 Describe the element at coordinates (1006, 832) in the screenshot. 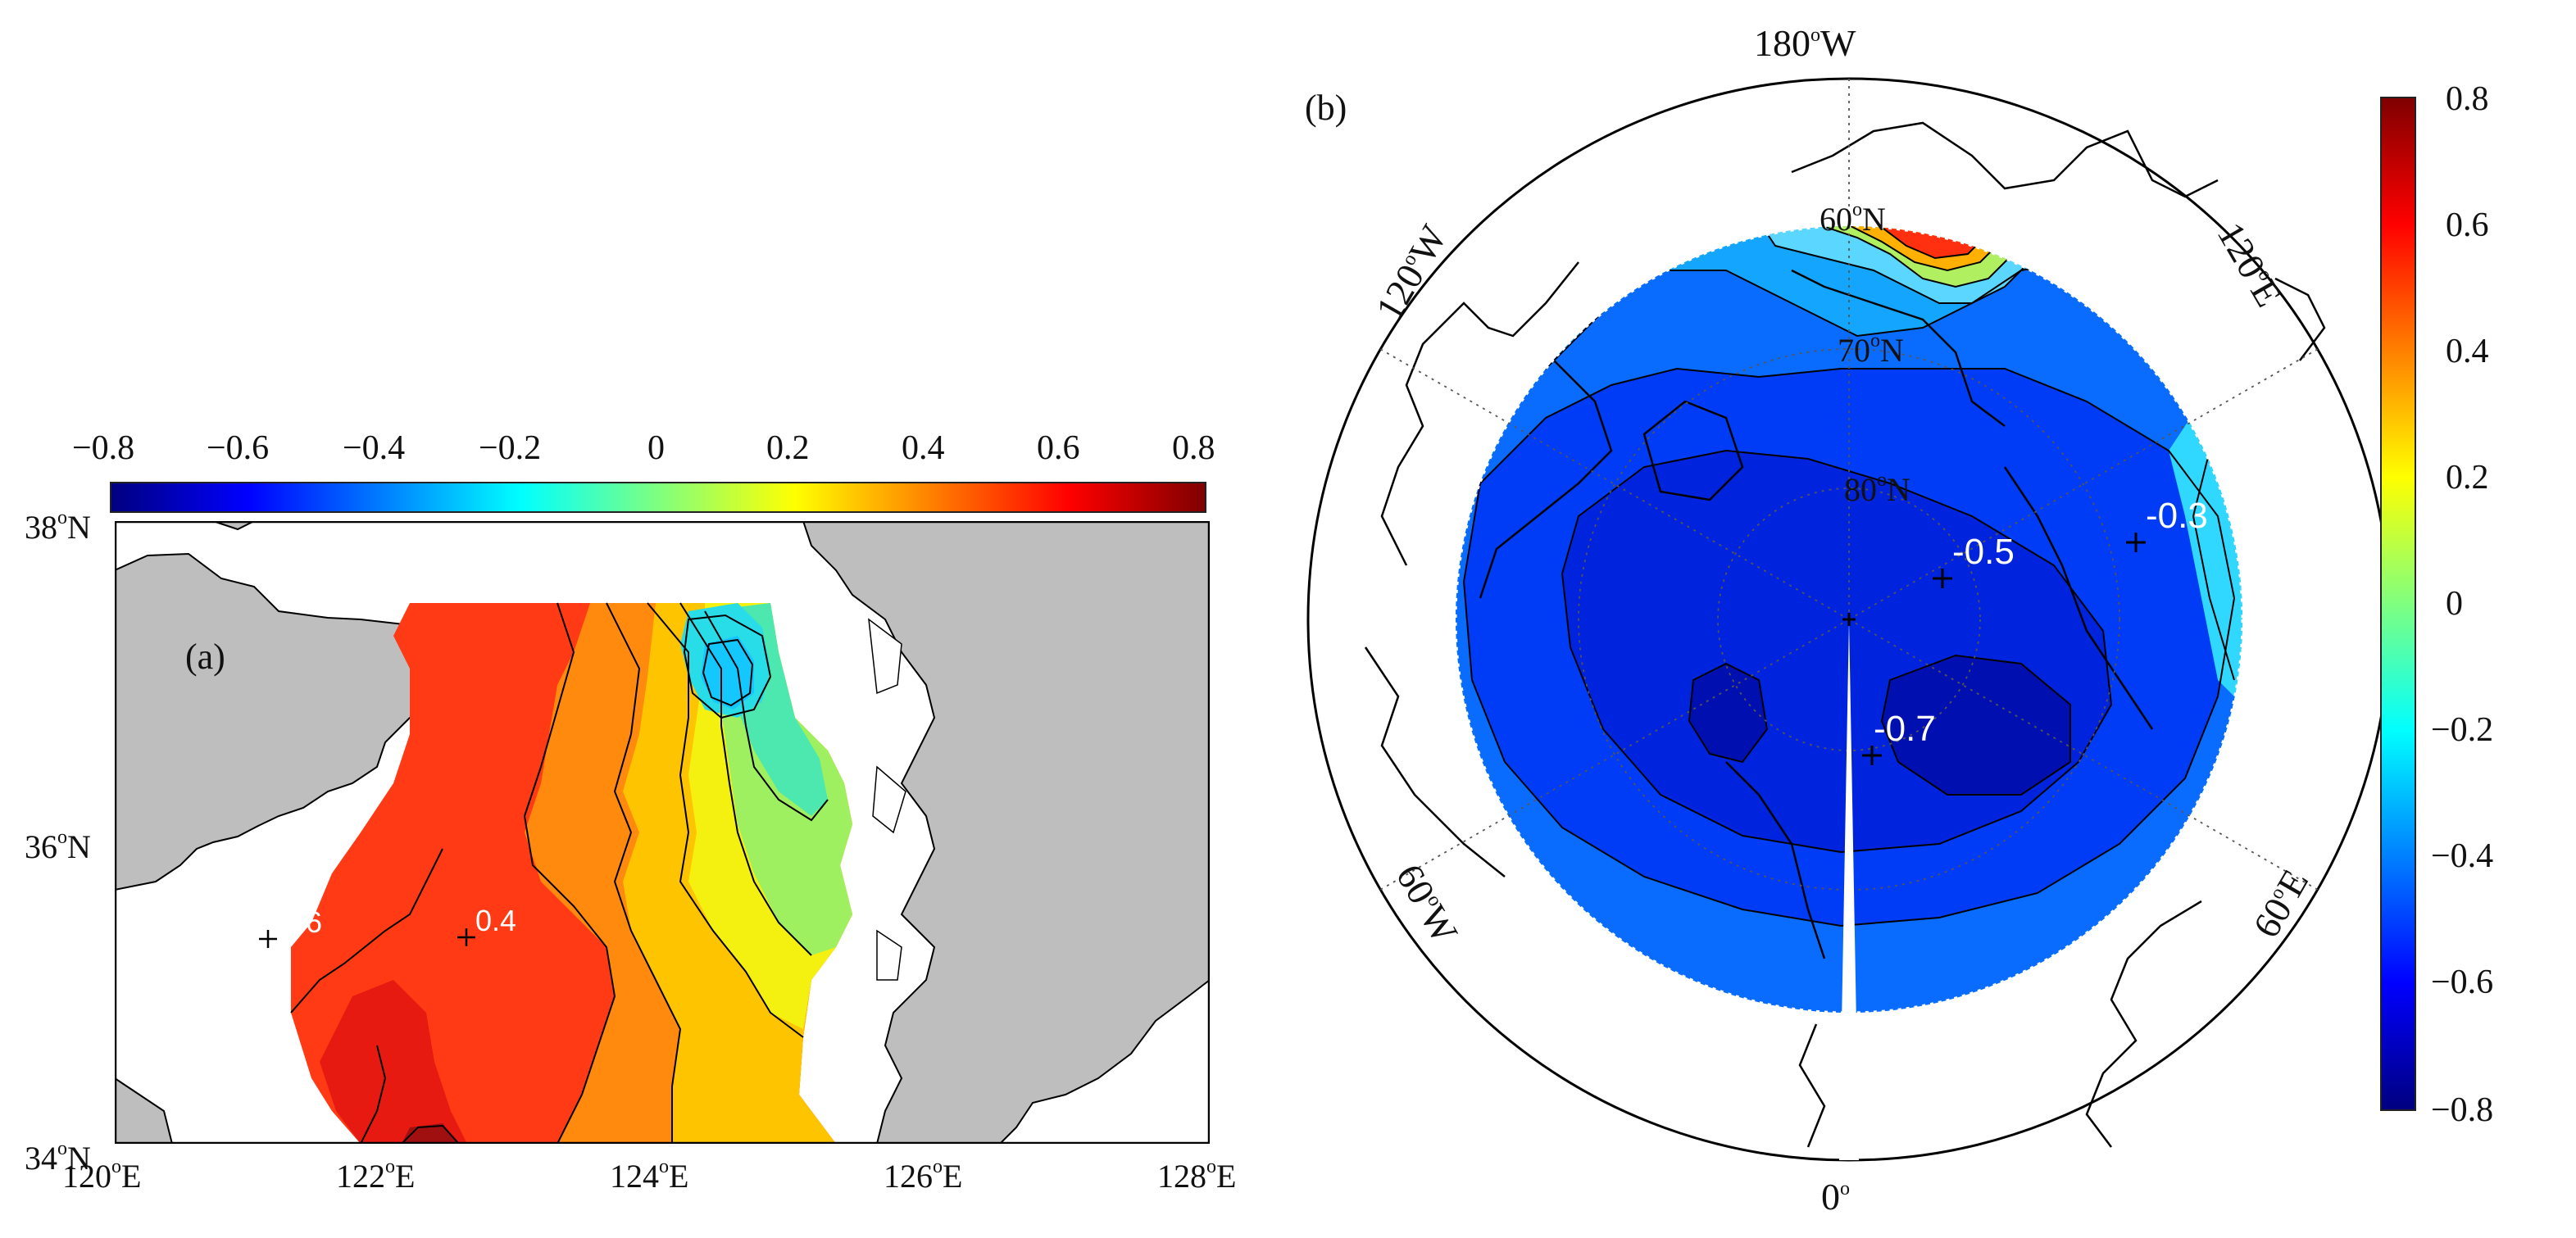

I see `land-korea` at that location.